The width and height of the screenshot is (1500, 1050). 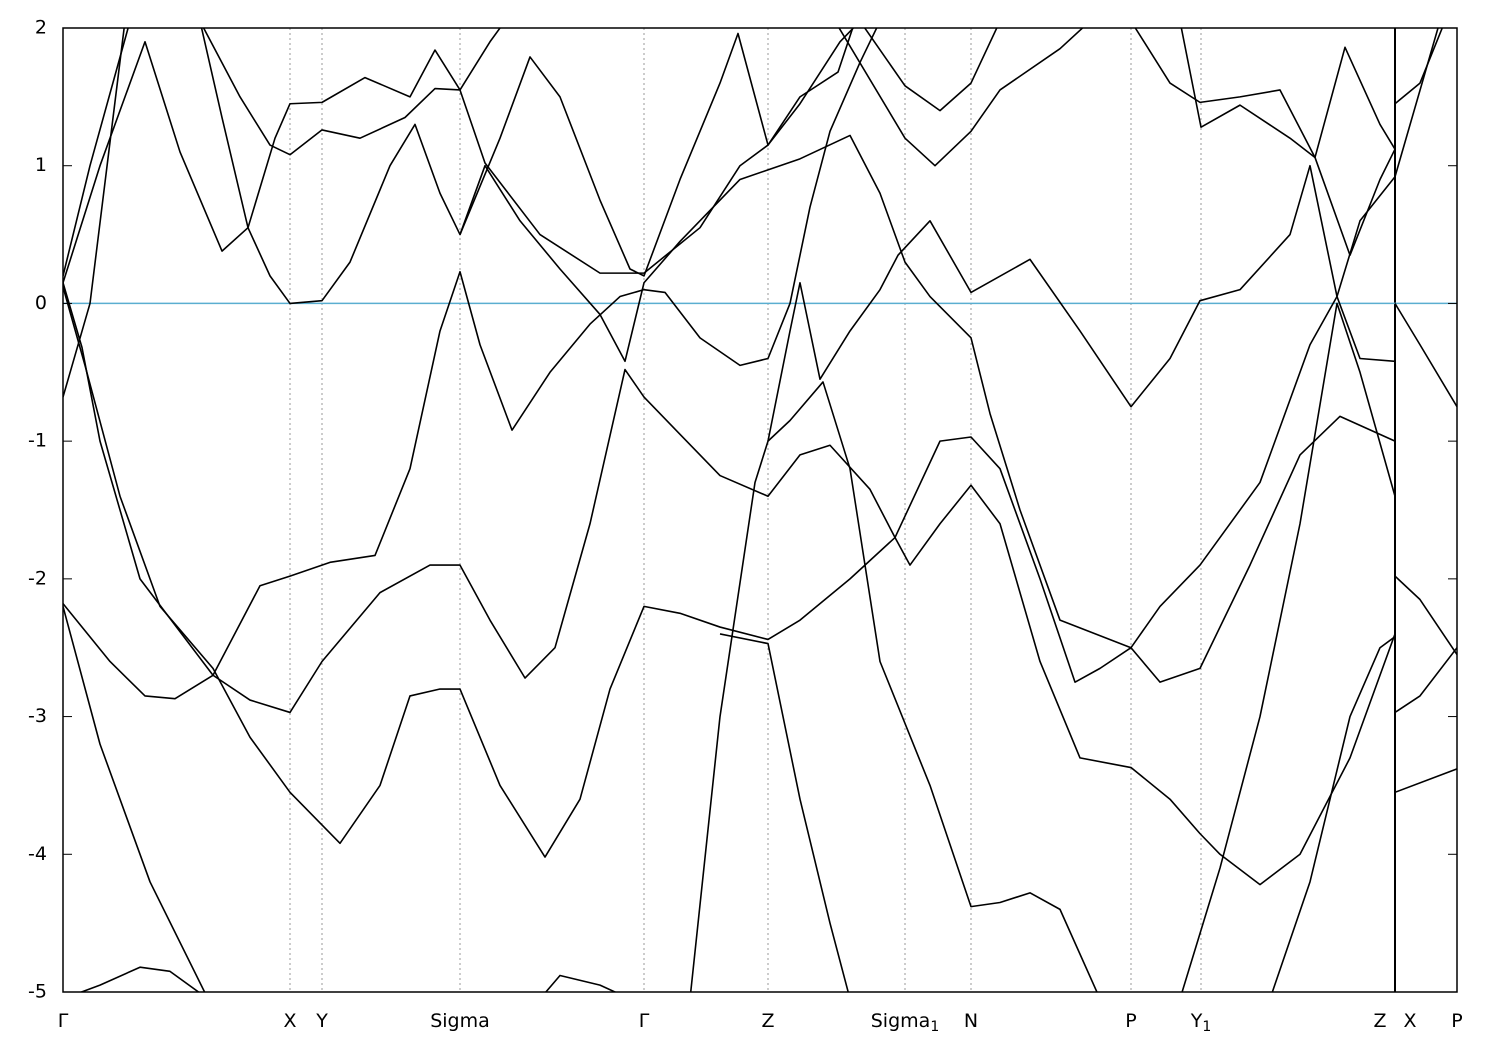 I want to click on y-tick-label: -5, so click(x=37, y=992).